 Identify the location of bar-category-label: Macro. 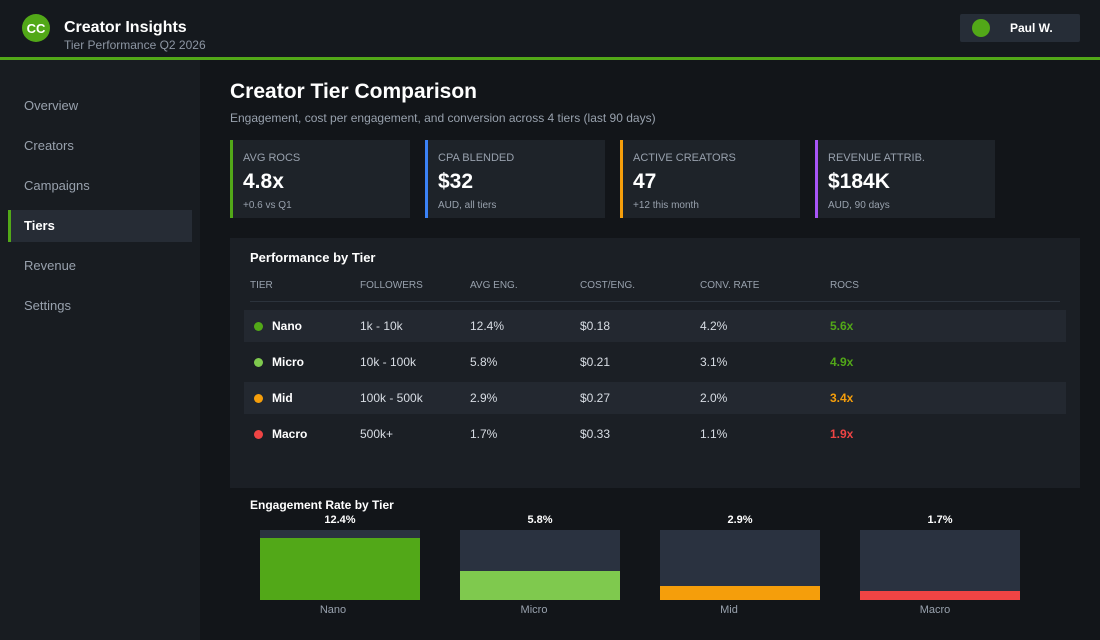
(935, 610).